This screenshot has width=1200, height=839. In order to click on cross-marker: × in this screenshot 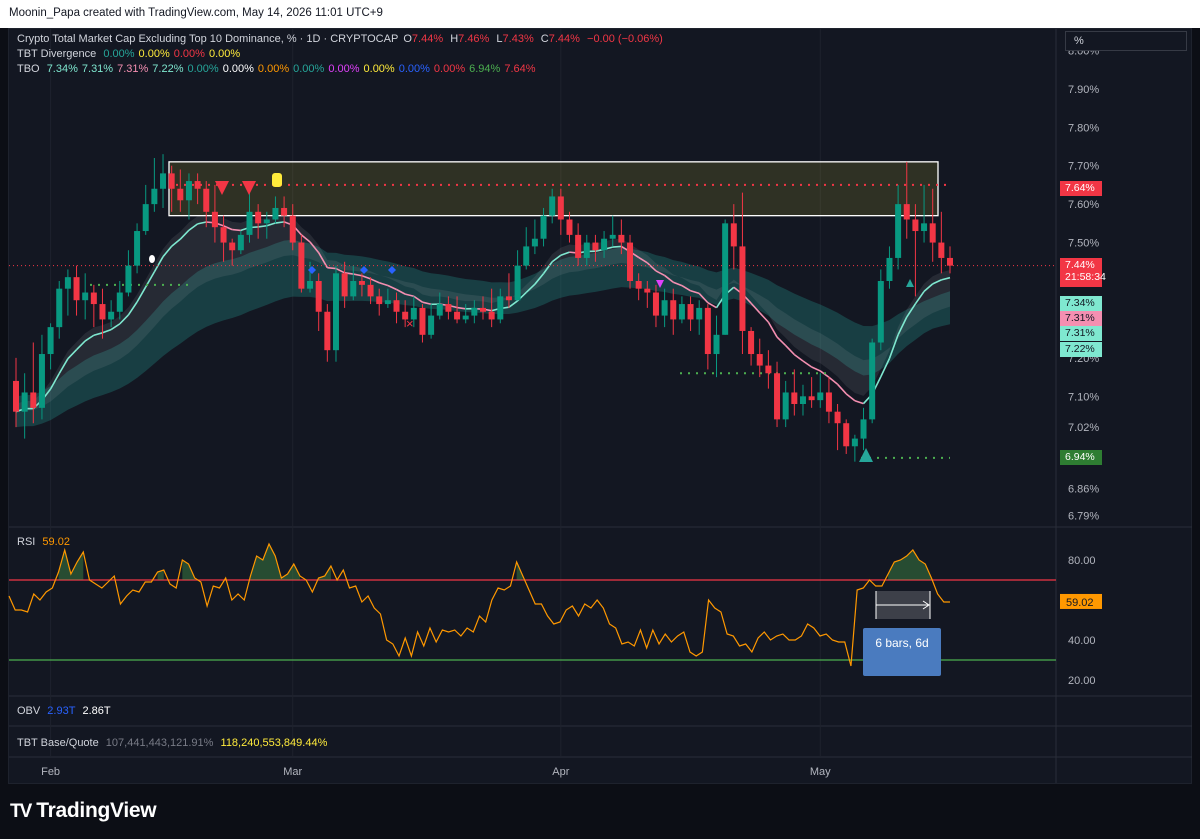, I will do `click(410, 323)`.